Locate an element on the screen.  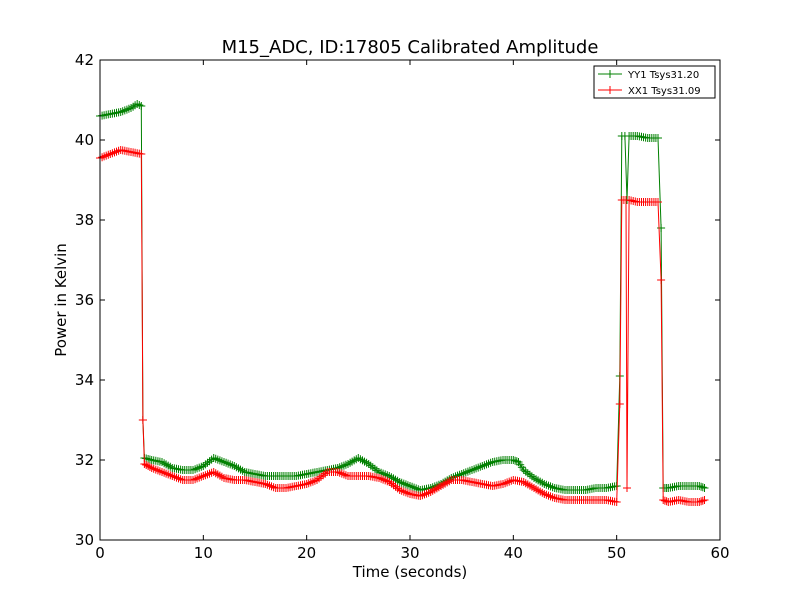
y-tick-label: 30 is located at coordinates (84, 540).